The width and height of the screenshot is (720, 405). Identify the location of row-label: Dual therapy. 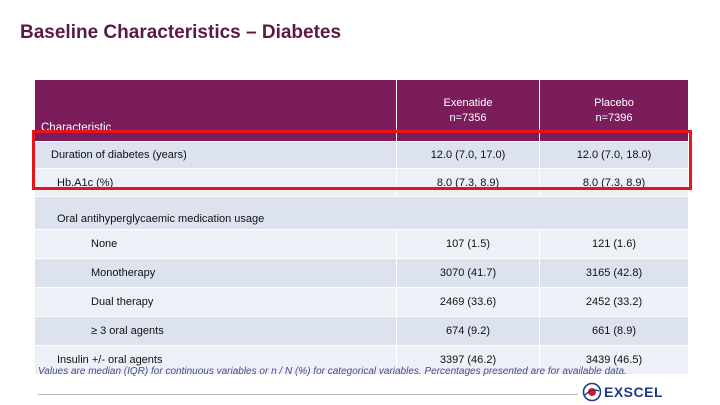
(215, 302).